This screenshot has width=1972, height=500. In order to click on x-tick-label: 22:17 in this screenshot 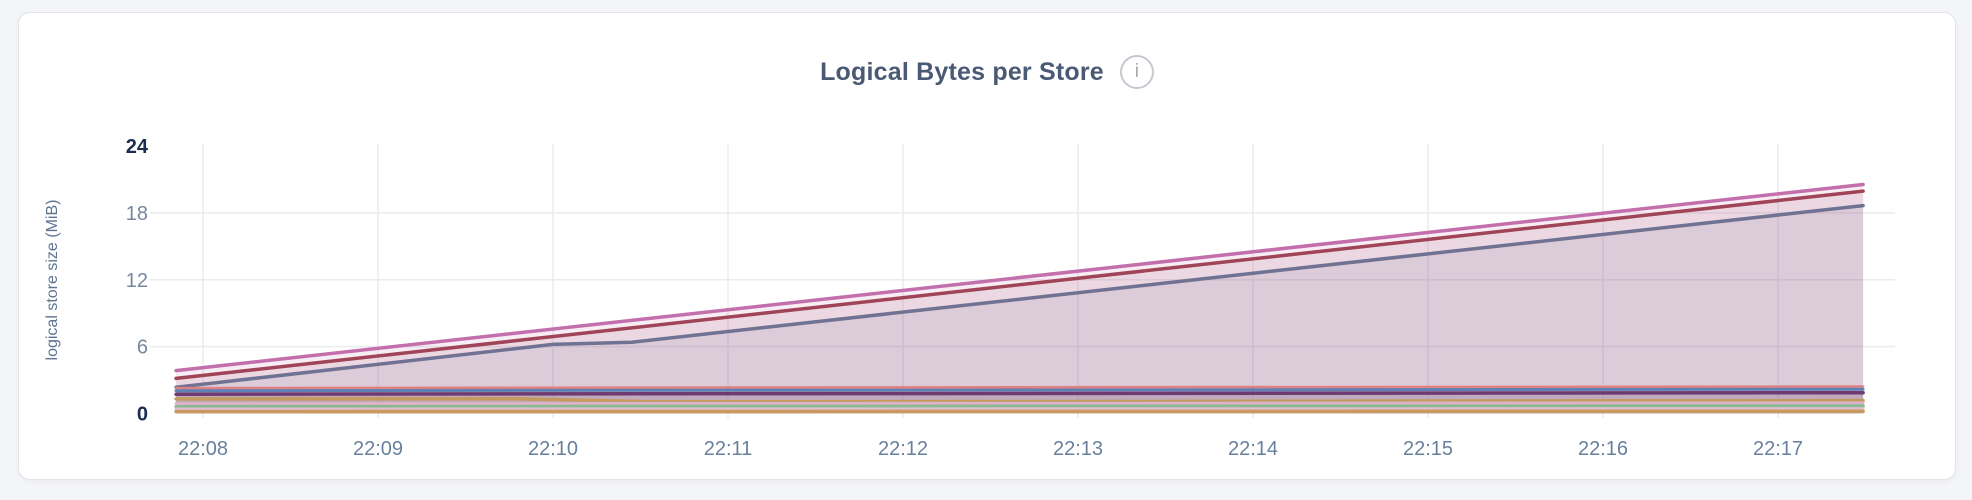, I will do `click(1778, 449)`.